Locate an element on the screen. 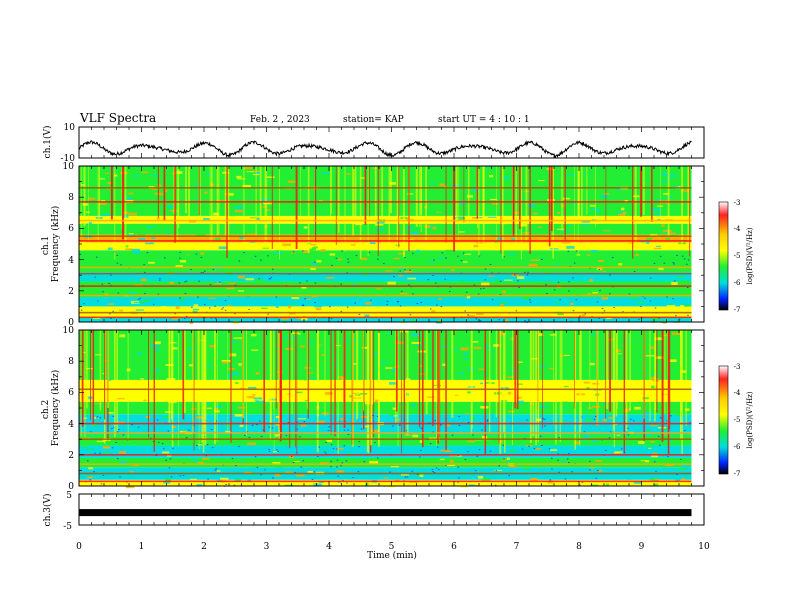 This screenshot has width=792, height=612. ch2-spectrogram-yticks: 0 2 4 6 8 10 is located at coordinates (69, 409).